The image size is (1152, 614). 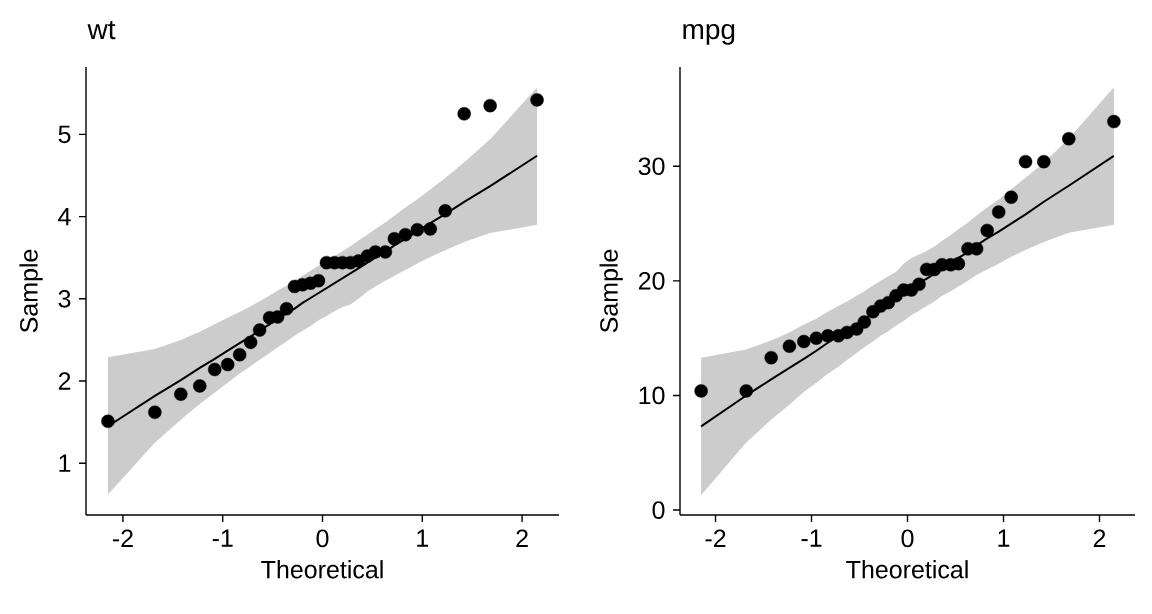 I want to click on y-tick-label: 20, so click(x=651, y=281).